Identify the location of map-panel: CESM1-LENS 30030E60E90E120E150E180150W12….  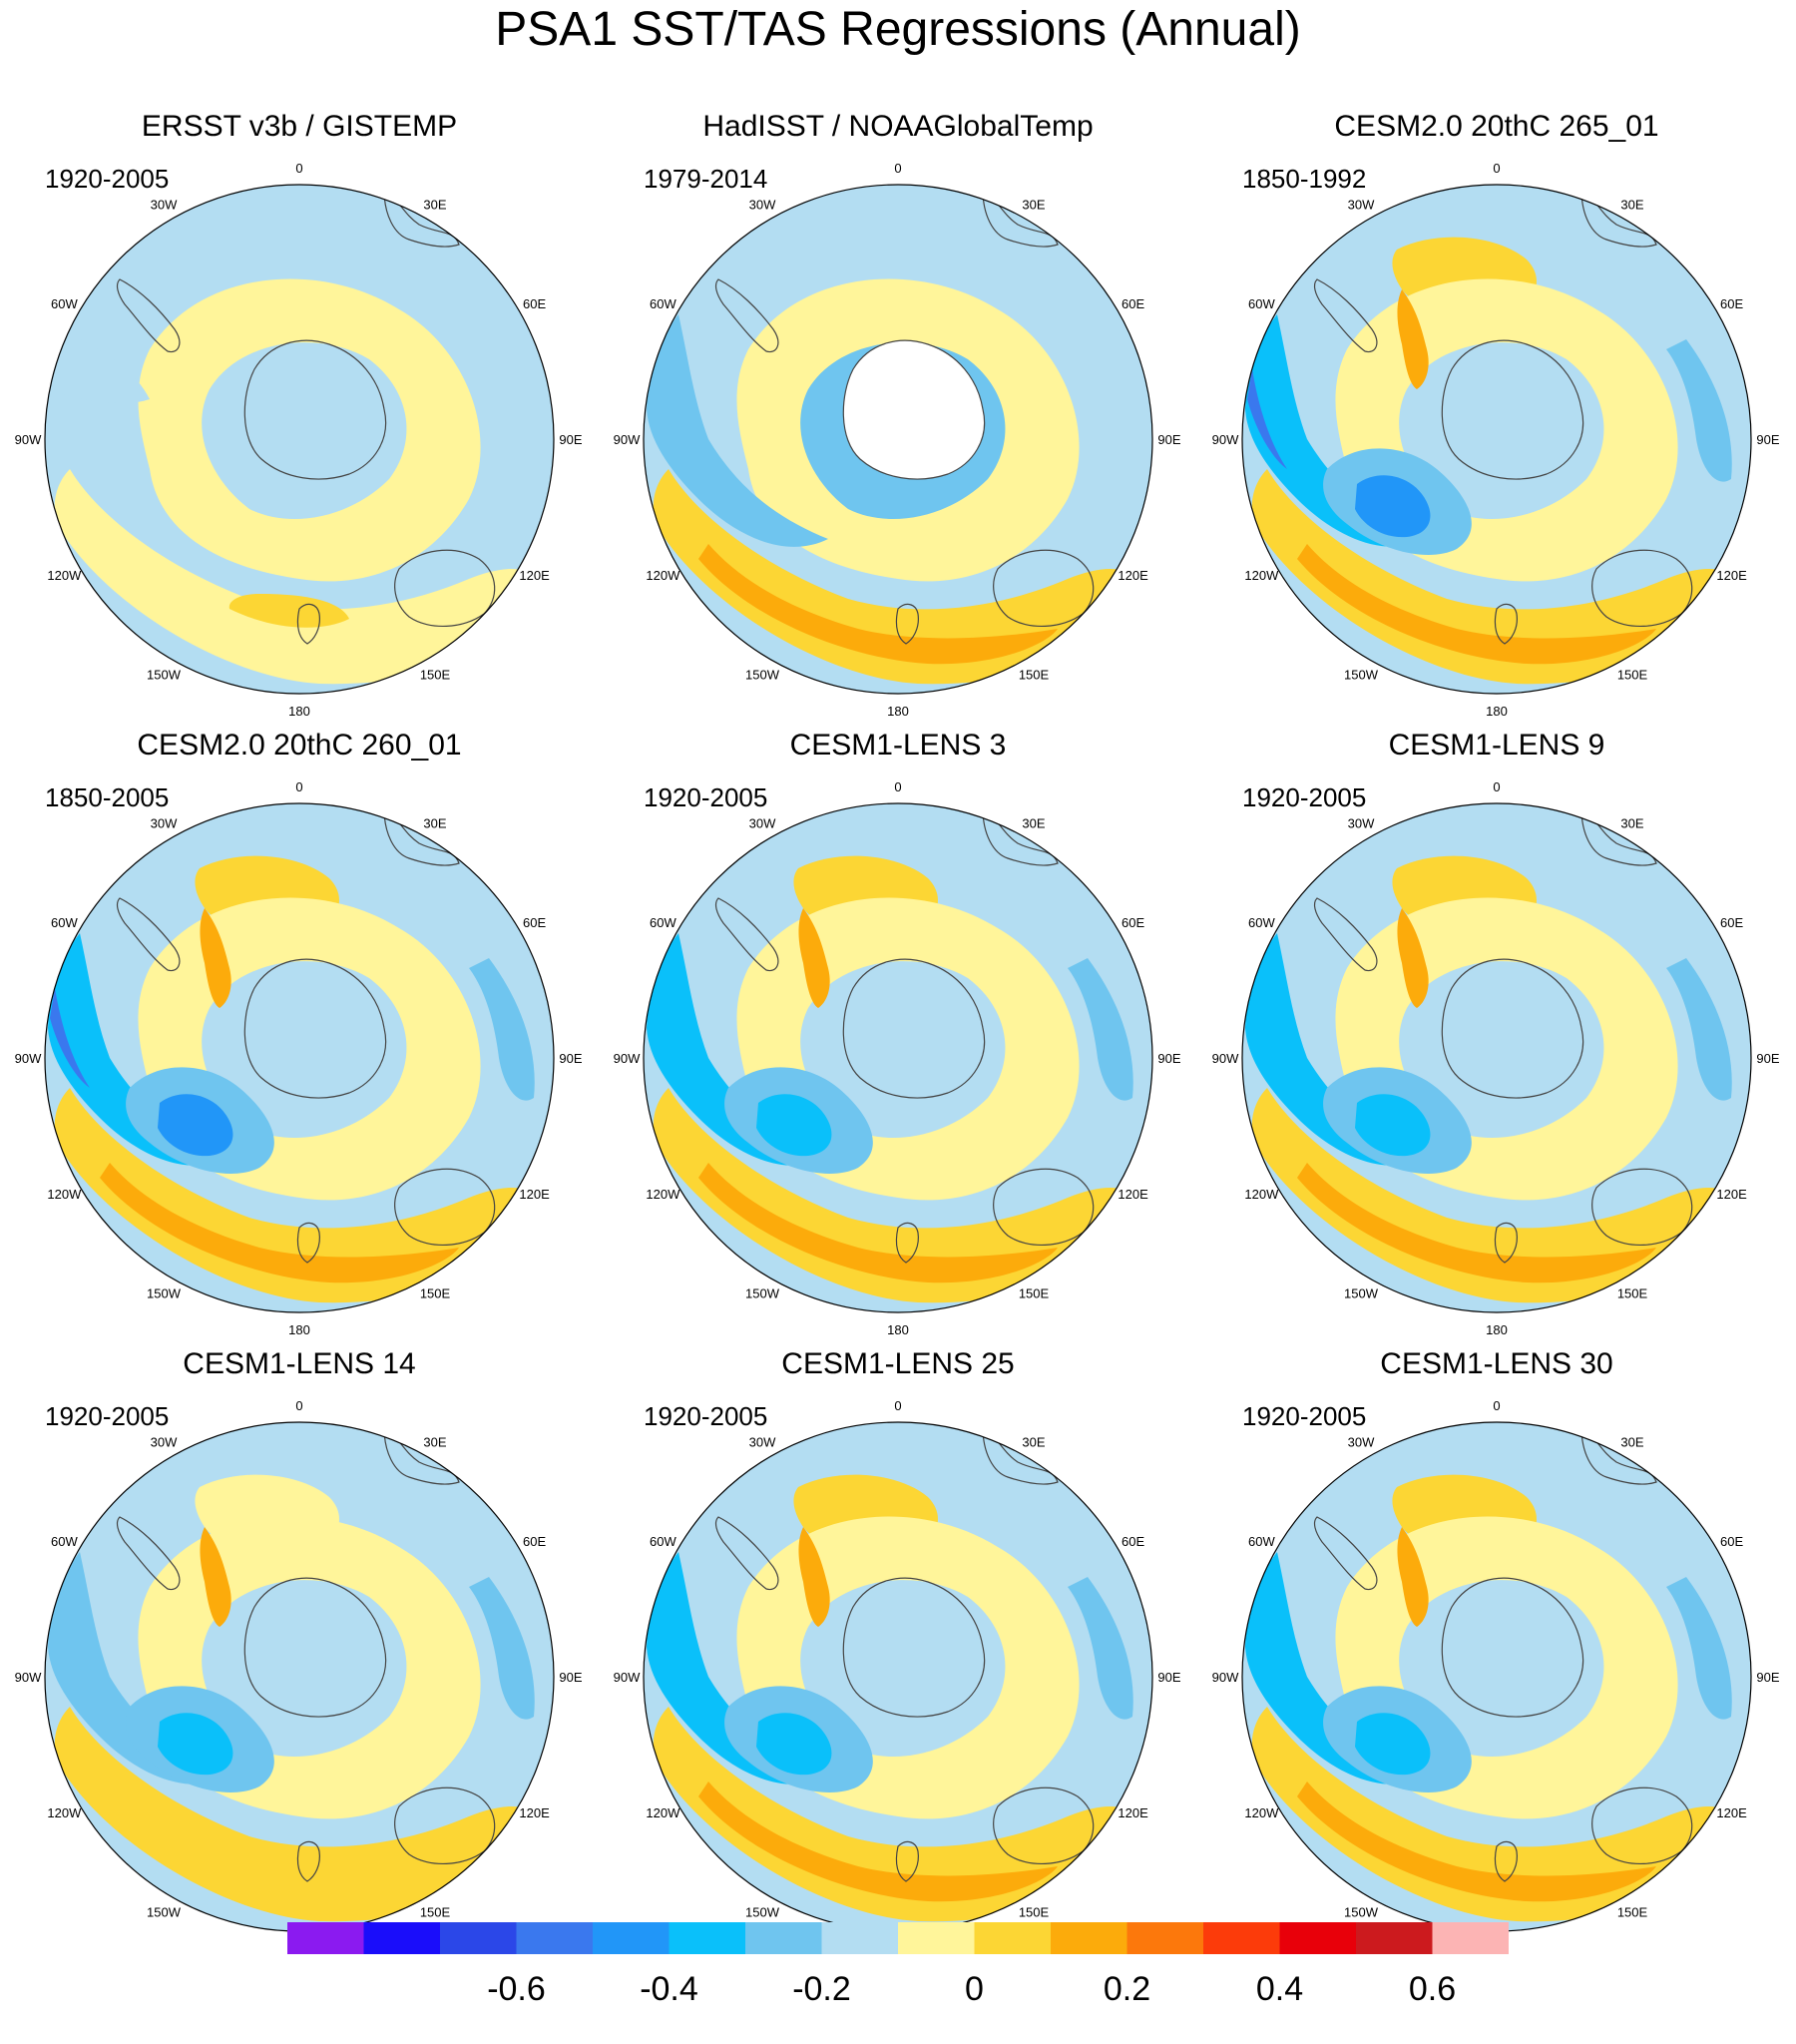
(1496, 1641).